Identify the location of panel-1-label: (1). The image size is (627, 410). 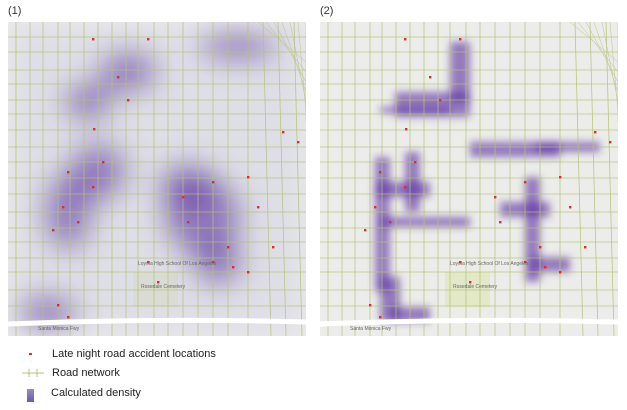
(15, 11).